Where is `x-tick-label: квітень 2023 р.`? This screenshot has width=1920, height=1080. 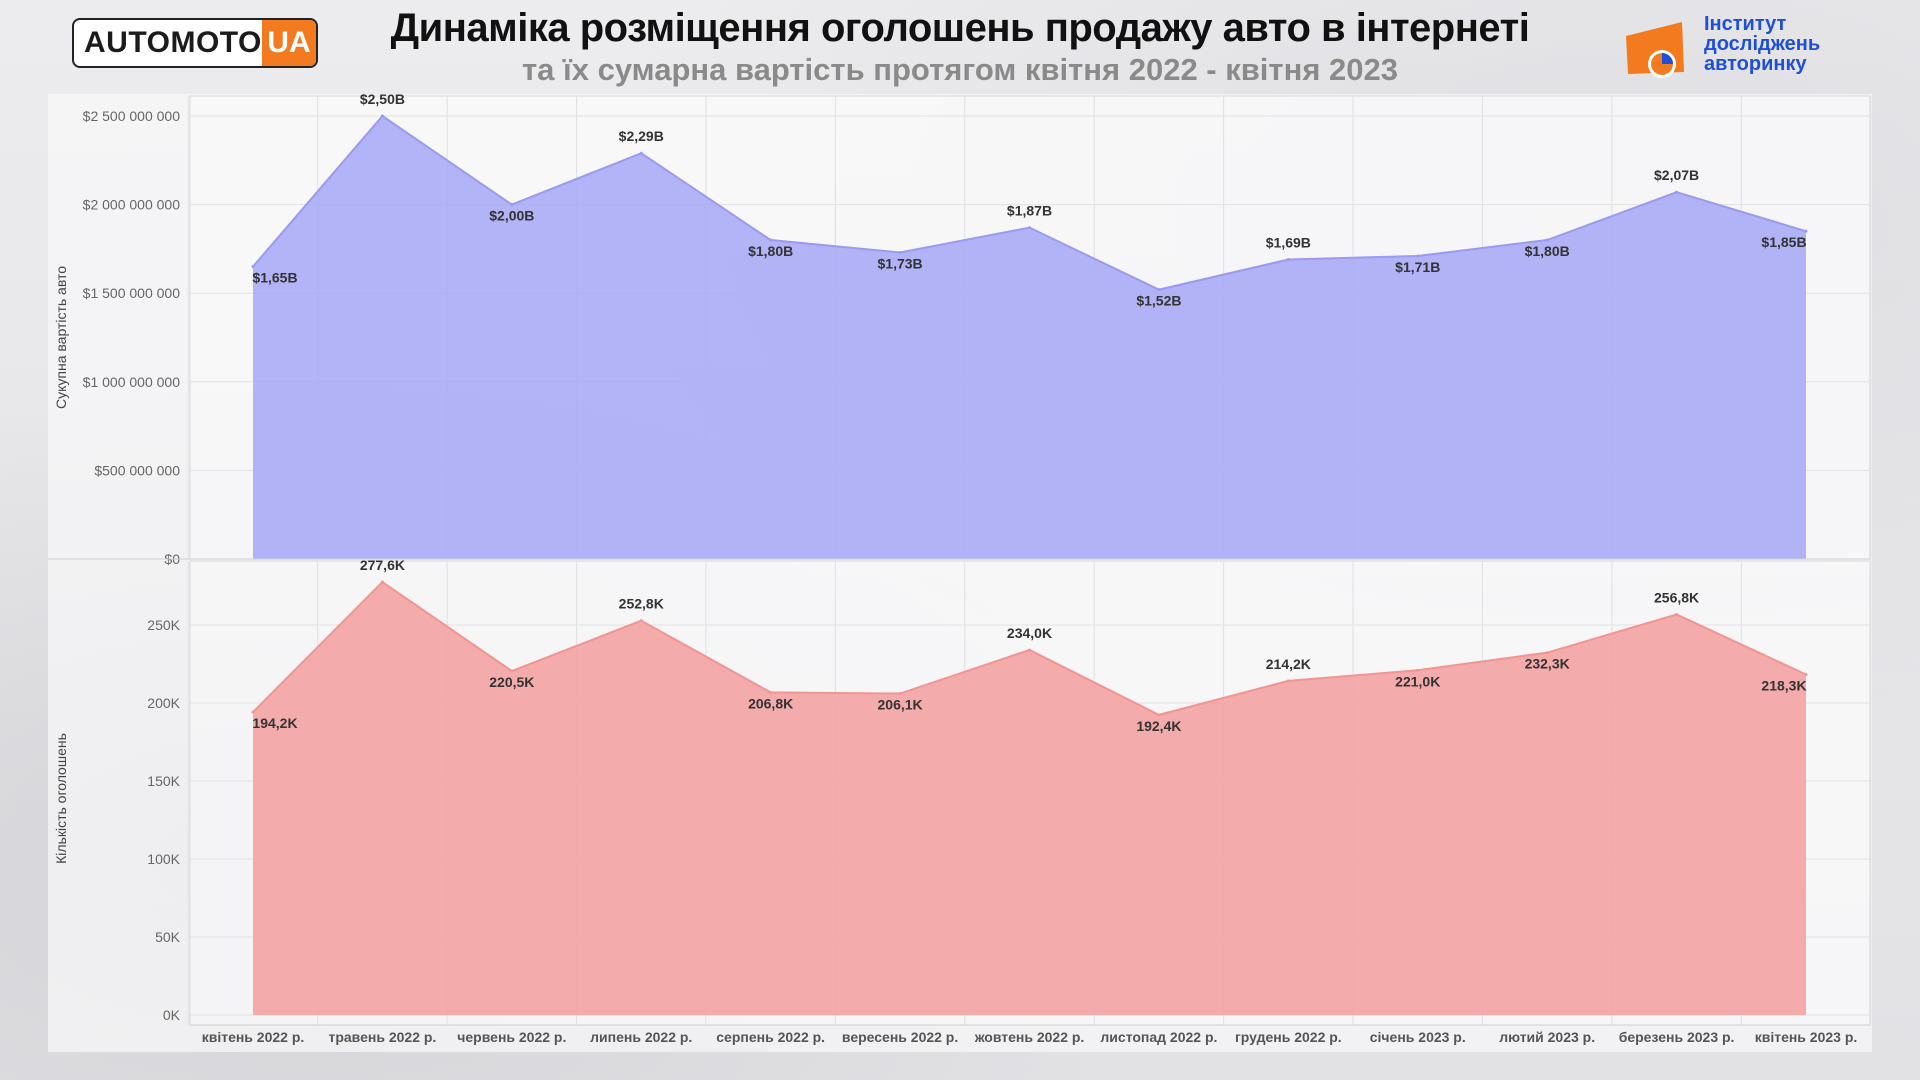
x-tick-label: квітень 2023 р. is located at coordinates (1806, 1037).